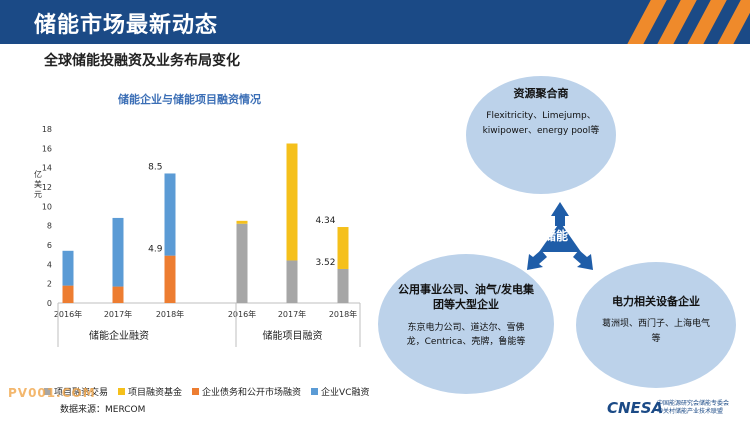 The image size is (750, 422). Describe the element at coordinates (49, 303) in the screenshot. I see `y-tick-label: 0` at that location.